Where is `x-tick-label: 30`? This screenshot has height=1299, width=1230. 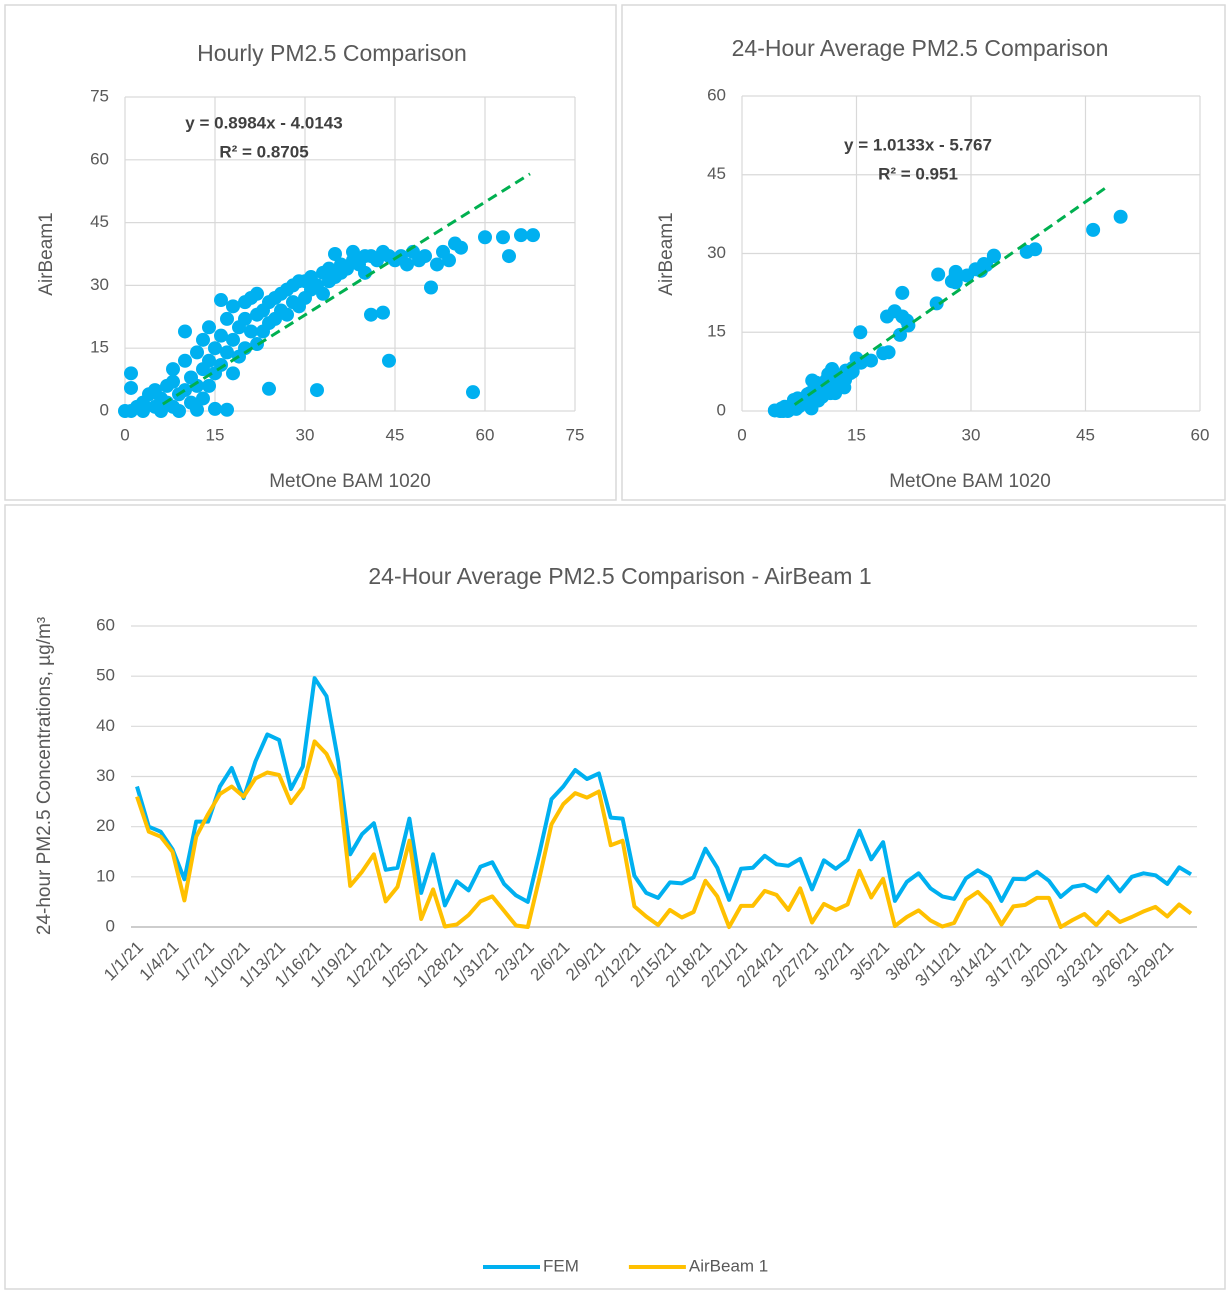 x-tick-label: 30 is located at coordinates (971, 434).